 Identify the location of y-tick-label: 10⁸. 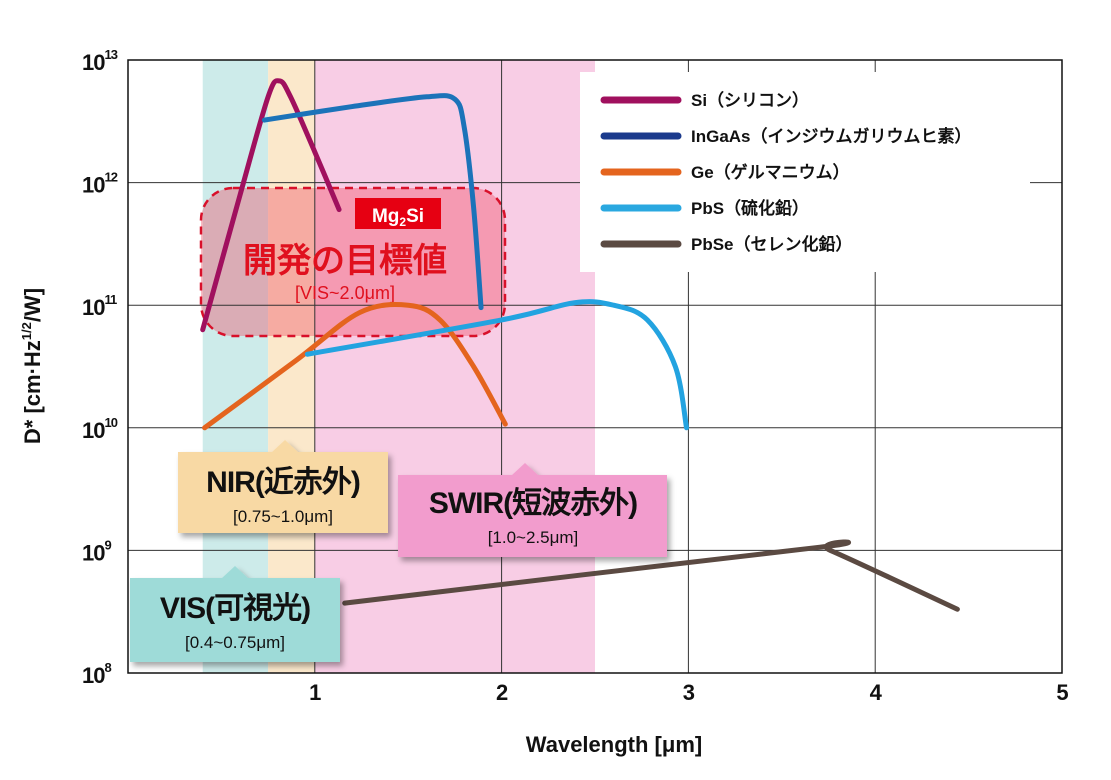
(96, 674).